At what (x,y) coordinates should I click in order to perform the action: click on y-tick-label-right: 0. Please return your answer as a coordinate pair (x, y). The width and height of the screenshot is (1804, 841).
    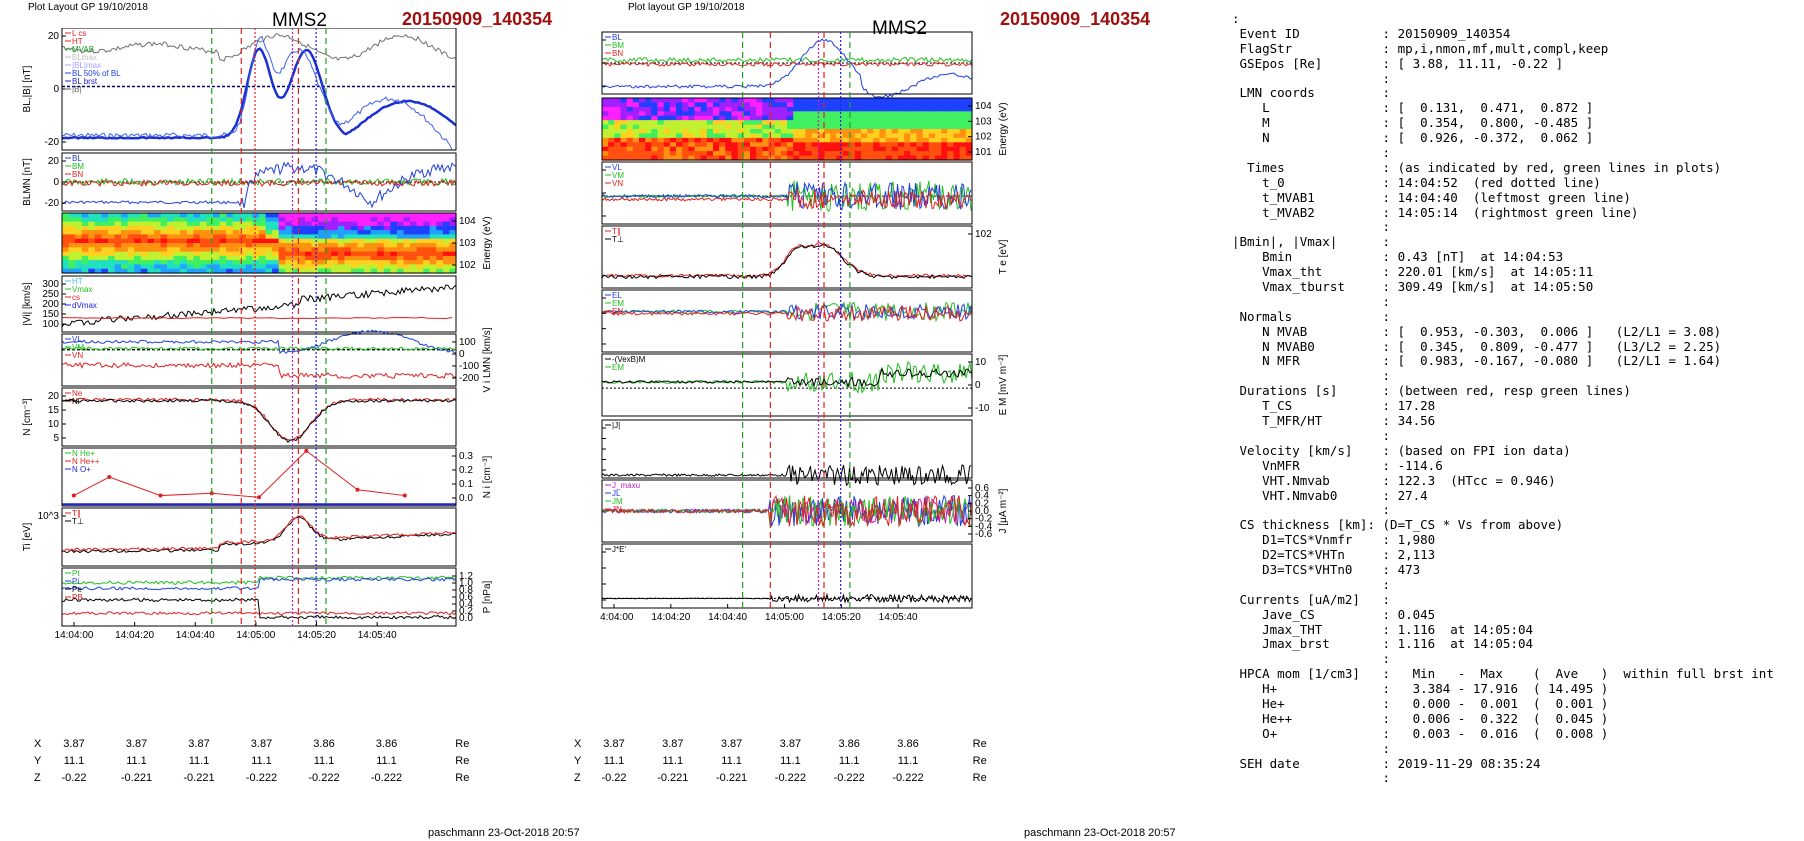
    Looking at the image, I should click on (462, 354).